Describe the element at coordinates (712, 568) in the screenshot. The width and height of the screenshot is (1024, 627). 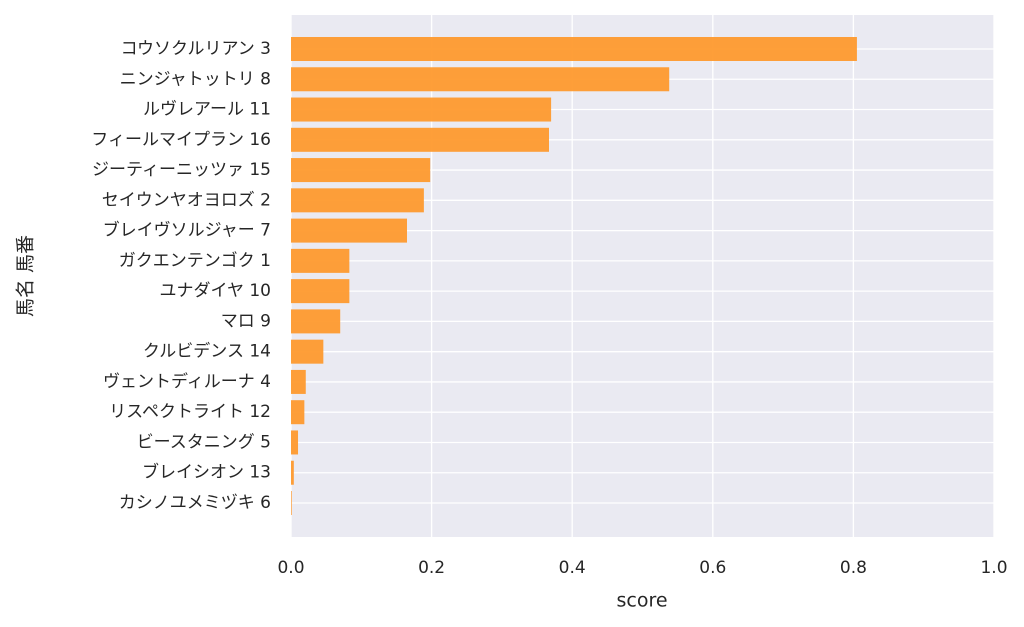
I see `x-tick-label: 0.6` at that location.